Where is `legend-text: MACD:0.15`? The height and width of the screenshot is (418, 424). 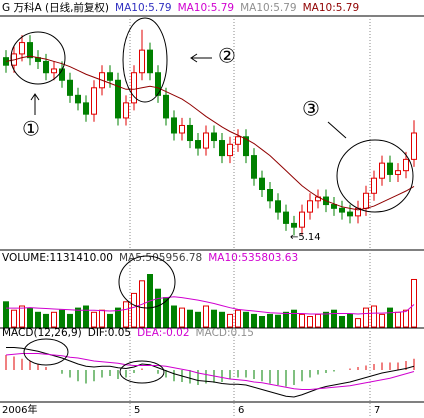 legend-text: MACD:0.15 is located at coordinates (225, 333).